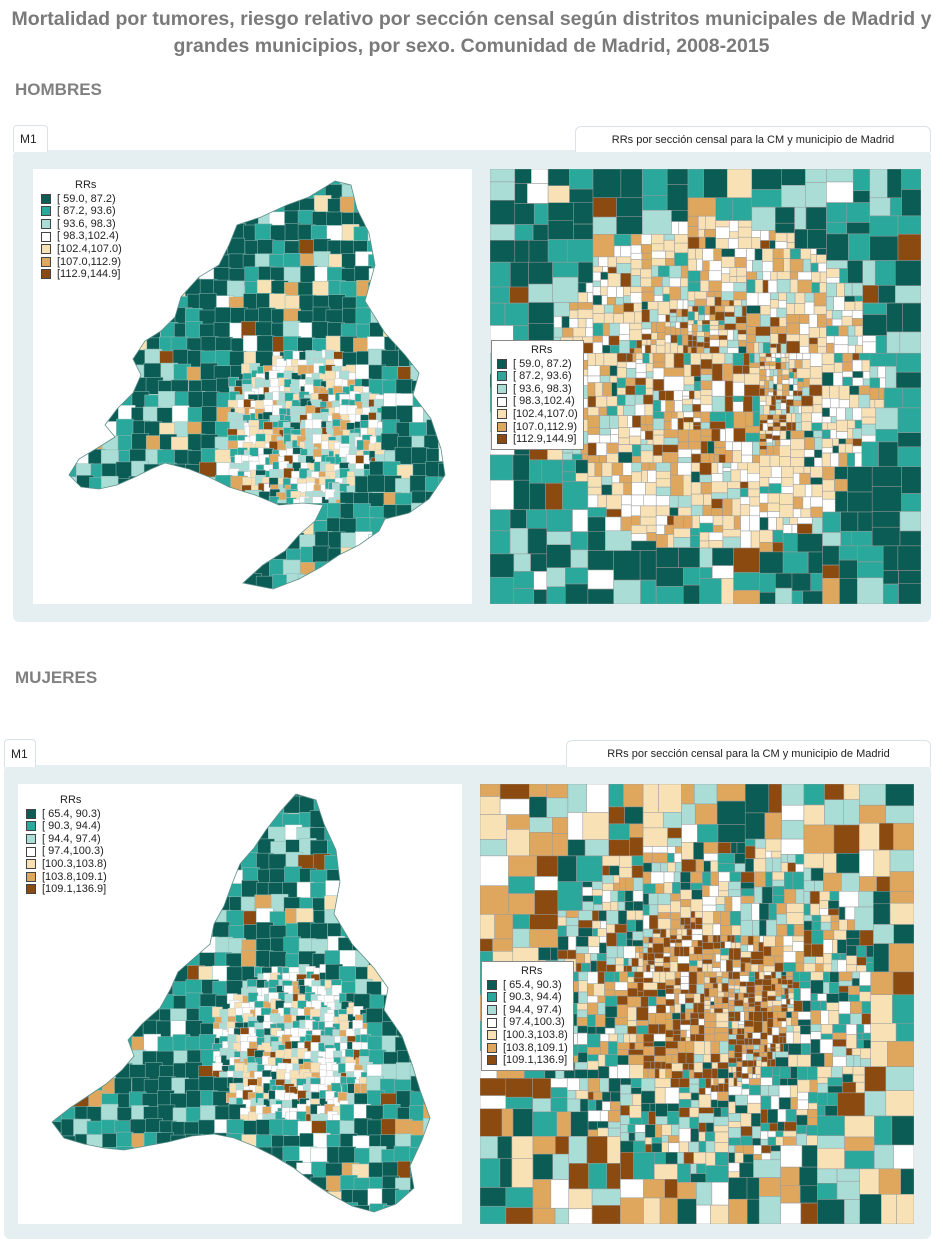 Image resolution: width=943 pixels, height=1240 pixels. What do you see at coordinates (30, 138) in the screenshot?
I see `hombres-tab-m1: M1` at bounding box center [30, 138].